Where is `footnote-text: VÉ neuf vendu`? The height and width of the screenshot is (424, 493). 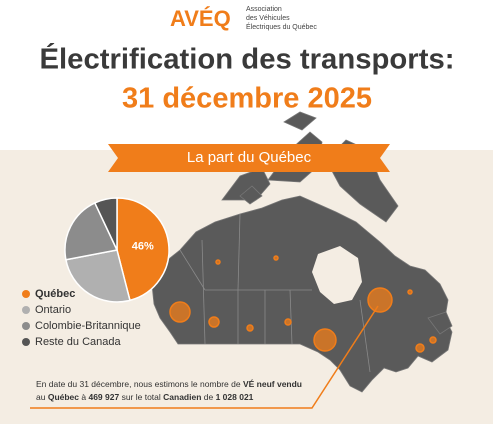
footnote-text: VÉ neuf vendu is located at coordinates (272, 384).